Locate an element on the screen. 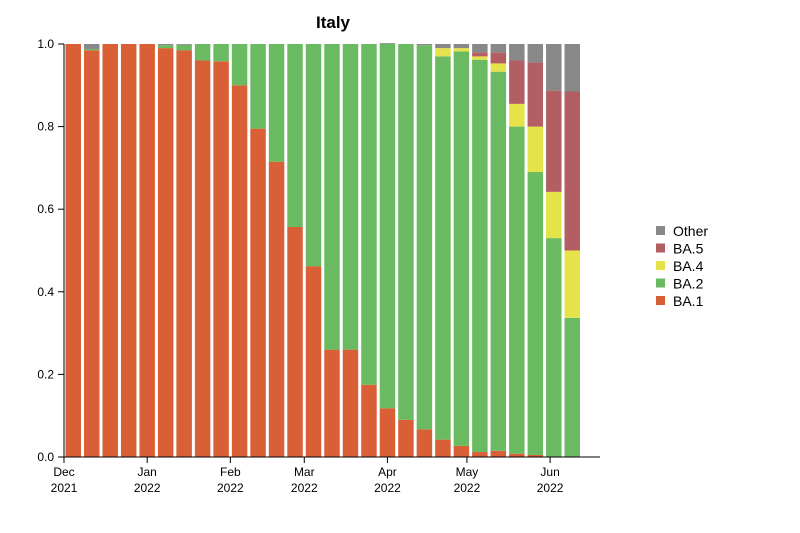 This screenshot has height=533, width=800. legend-swatch-ba1 is located at coordinates (660, 300).